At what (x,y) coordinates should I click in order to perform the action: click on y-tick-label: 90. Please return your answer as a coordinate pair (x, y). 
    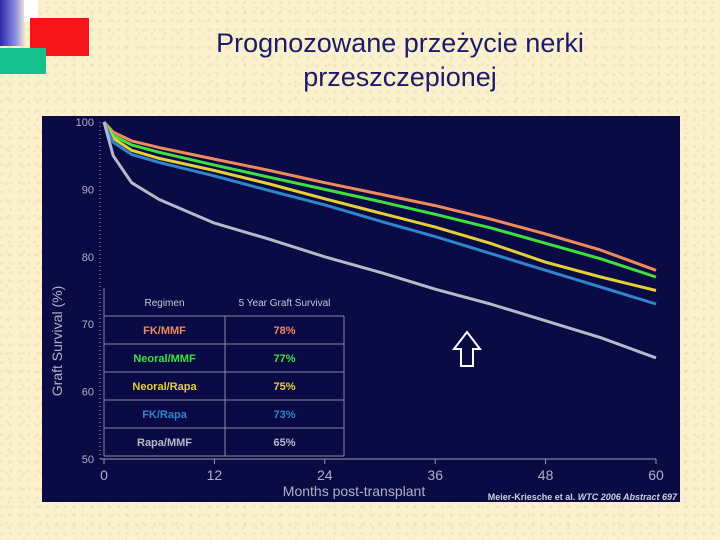
    Looking at the image, I should click on (88, 190).